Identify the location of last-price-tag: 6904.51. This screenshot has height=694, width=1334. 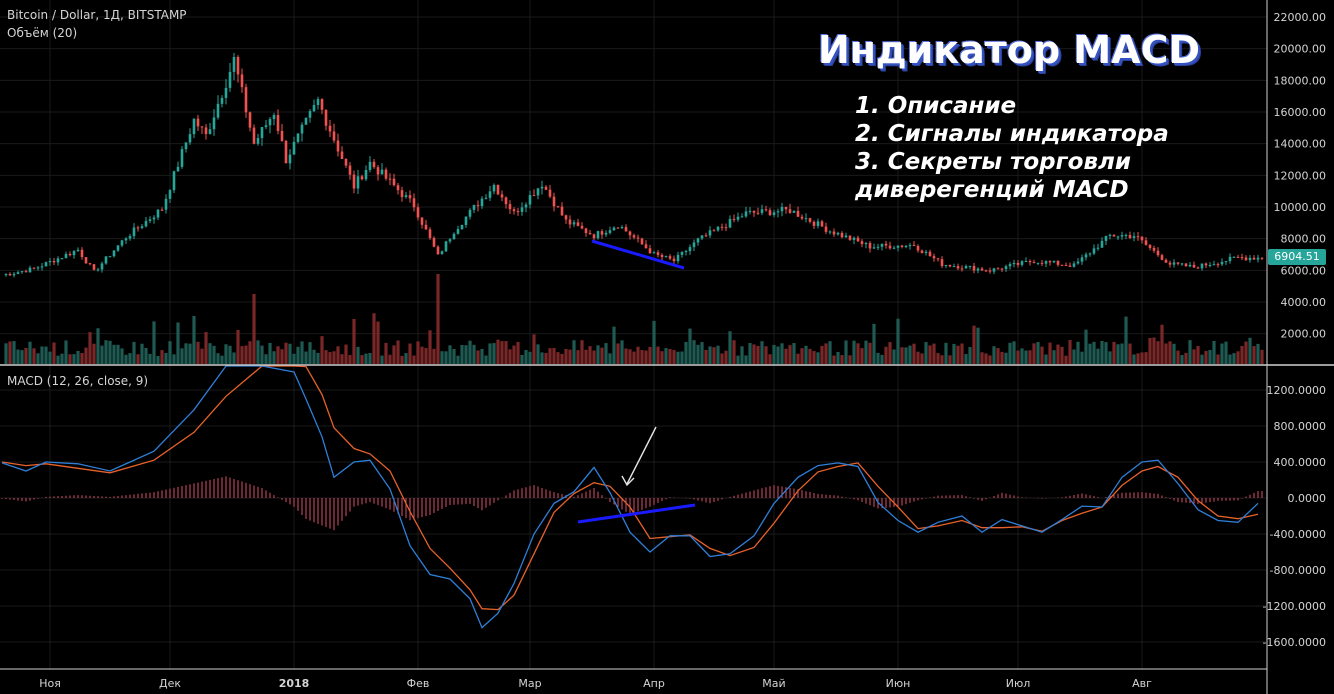
(1297, 257).